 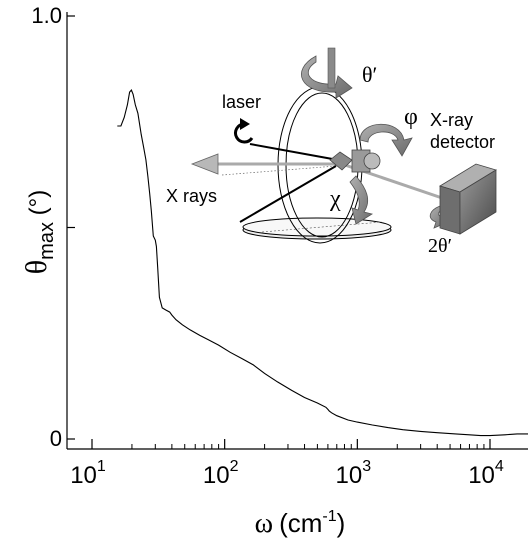 What do you see at coordinates (369, 74) in the screenshot?
I see `theta-prime-label: θ′` at bounding box center [369, 74].